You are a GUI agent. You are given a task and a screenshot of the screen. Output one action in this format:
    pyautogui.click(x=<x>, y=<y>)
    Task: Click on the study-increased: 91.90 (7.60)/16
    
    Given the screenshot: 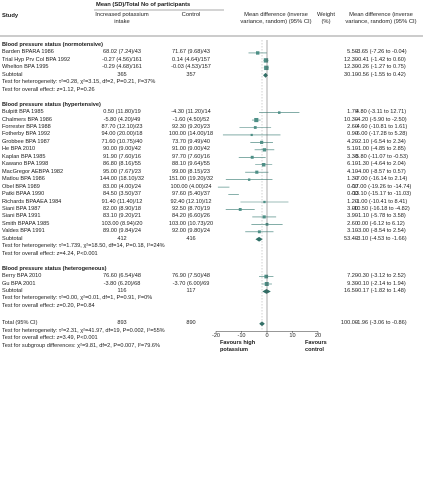 What is the action you would take?
    pyautogui.click(x=122, y=156)
    